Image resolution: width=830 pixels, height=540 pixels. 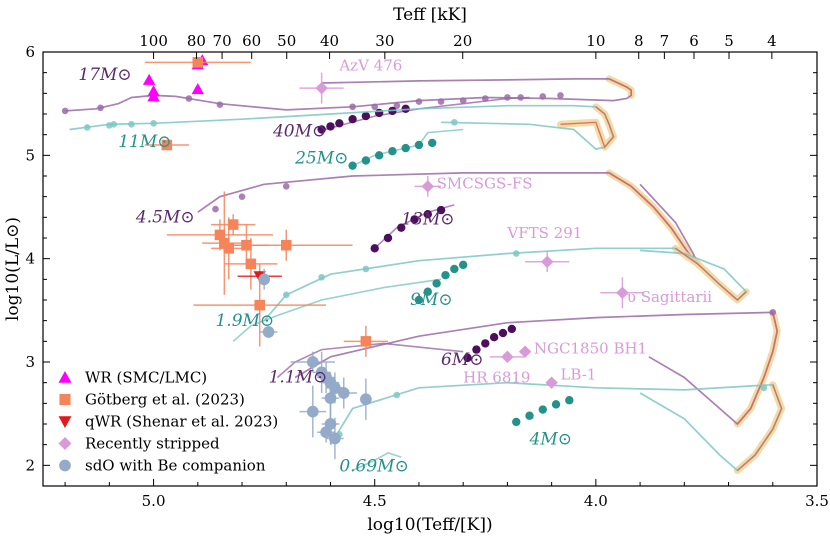 What do you see at coordinates (374, 467) in the screenshot?
I see `track-label: 0.69M⊙` at bounding box center [374, 467].